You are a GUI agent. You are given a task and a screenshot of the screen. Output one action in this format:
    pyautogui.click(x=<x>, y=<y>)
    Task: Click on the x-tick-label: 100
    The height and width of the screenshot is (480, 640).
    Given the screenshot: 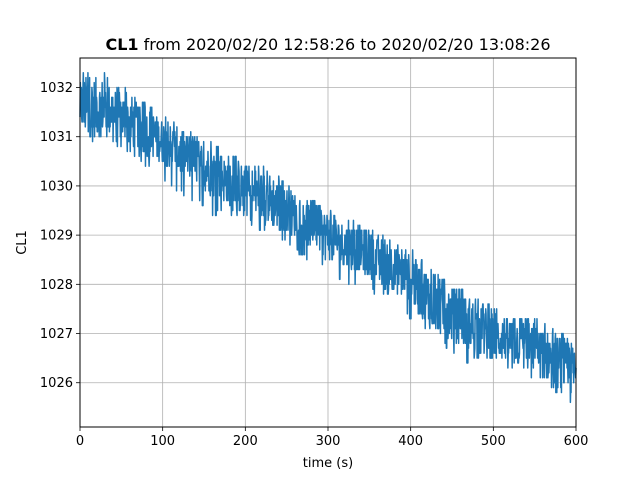 What is the action you would take?
    pyautogui.click(x=162, y=441)
    